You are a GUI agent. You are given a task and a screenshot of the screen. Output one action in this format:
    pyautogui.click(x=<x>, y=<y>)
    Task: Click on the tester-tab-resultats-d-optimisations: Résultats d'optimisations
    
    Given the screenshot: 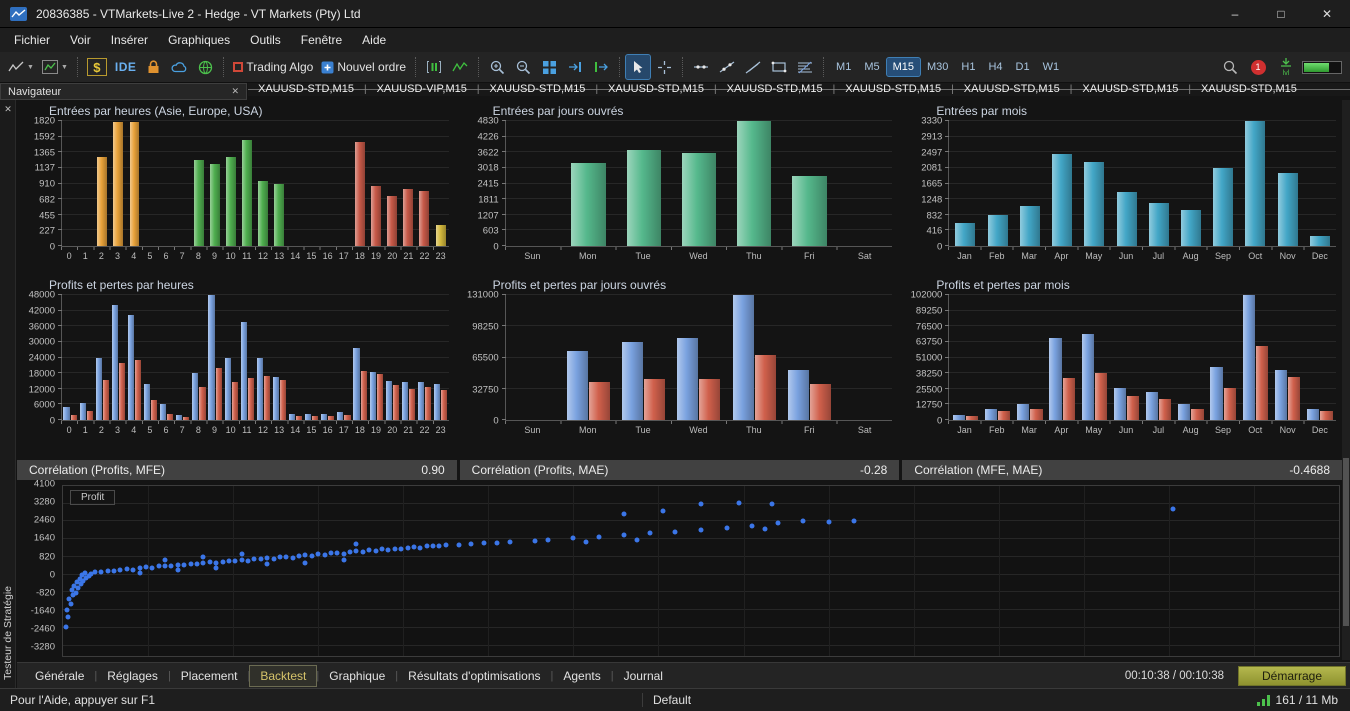 What is the action you would take?
    pyautogui.click(x=474, y=675)
    